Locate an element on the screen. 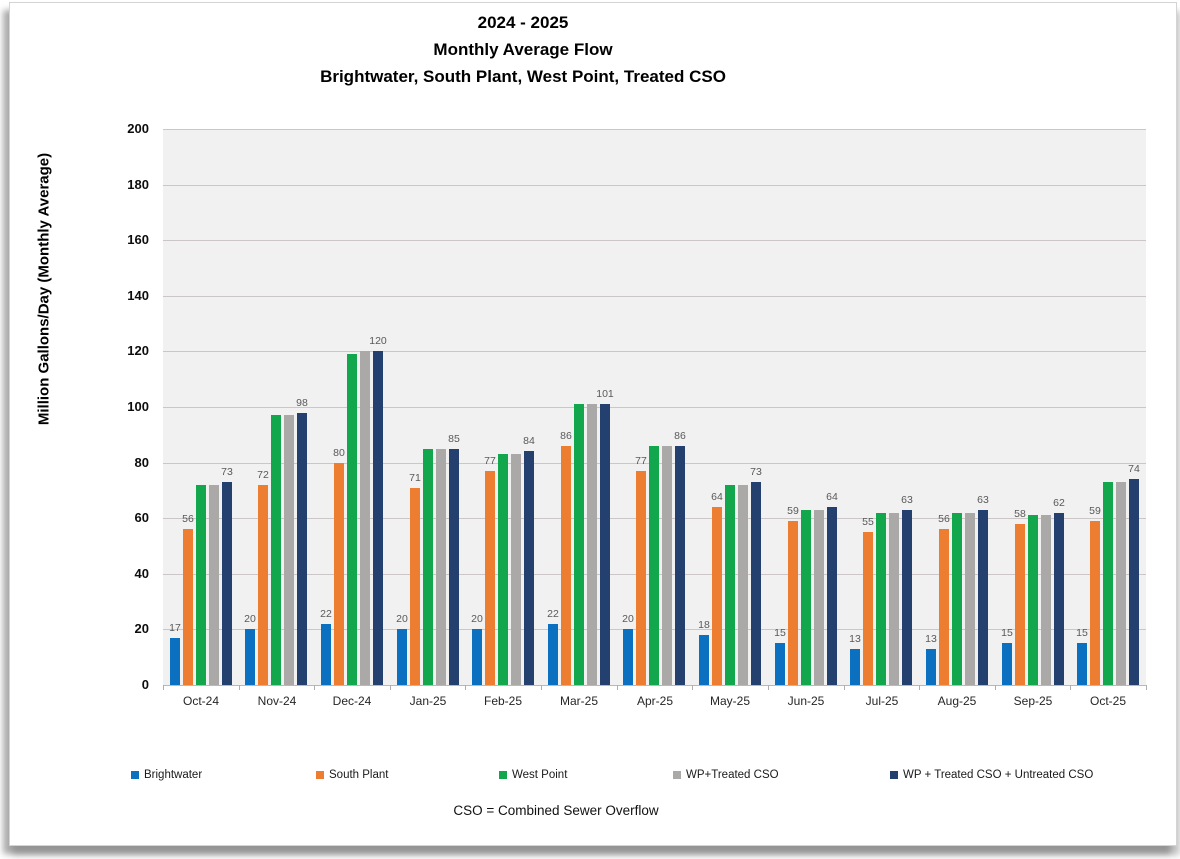  bar-value-label: 71 is located at coordinates (415, 478).